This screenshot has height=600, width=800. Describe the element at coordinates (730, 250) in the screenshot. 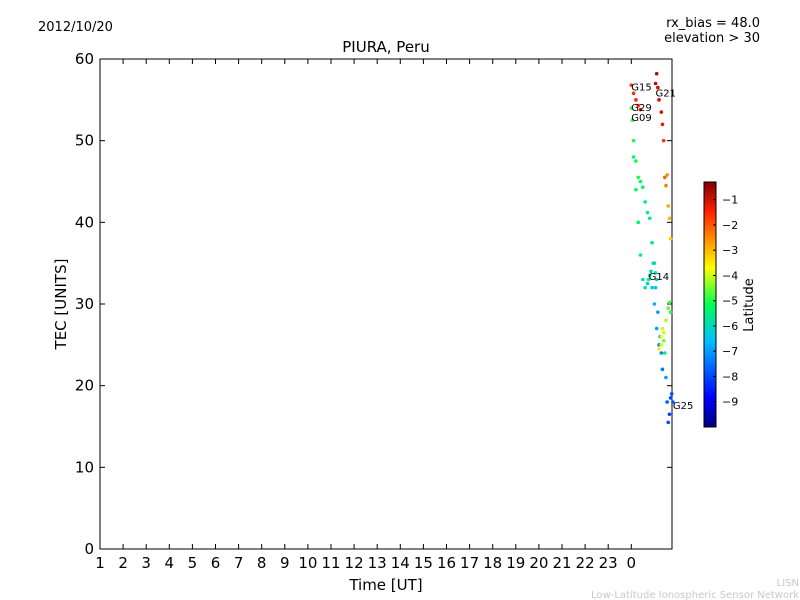

I see `colorbar-tick-label: −3` at that location.